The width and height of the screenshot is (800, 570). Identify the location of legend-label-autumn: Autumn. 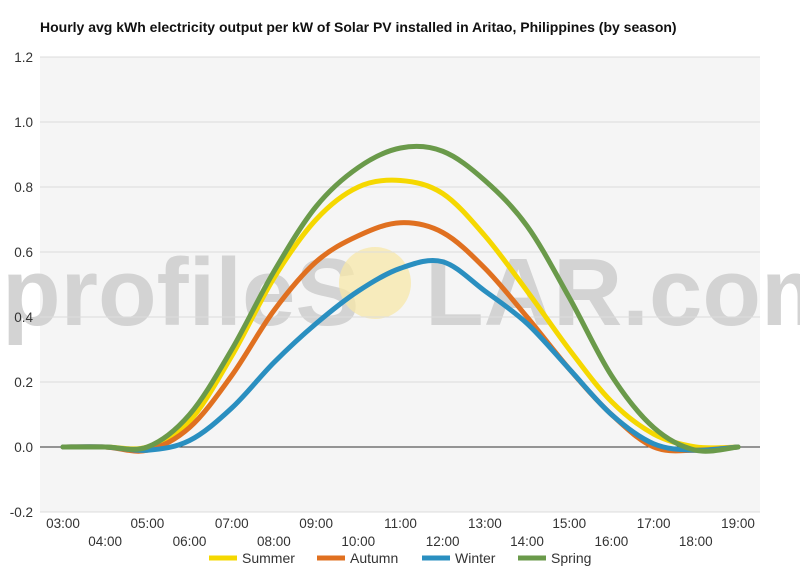
(374, 558).